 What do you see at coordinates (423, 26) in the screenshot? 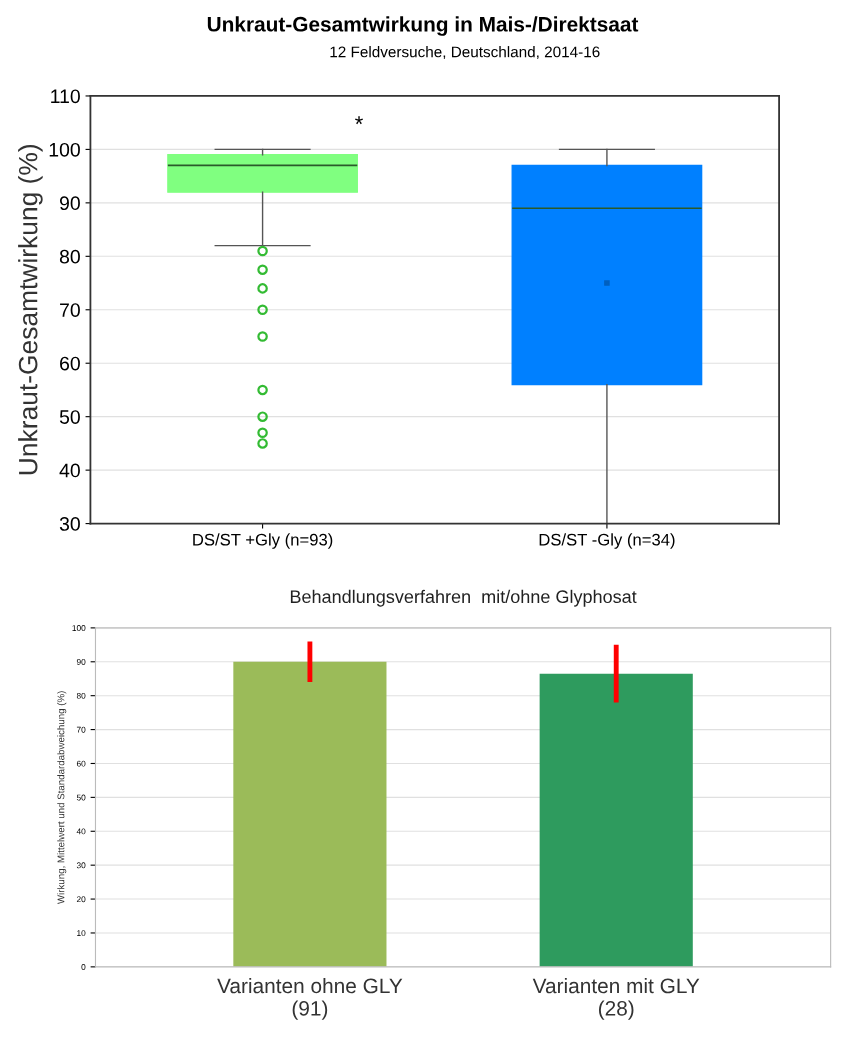
I see `chart-title: Unkraut-Gesamtwirkung in Mais-/Direktsaat` at bounding box center [423, 26].